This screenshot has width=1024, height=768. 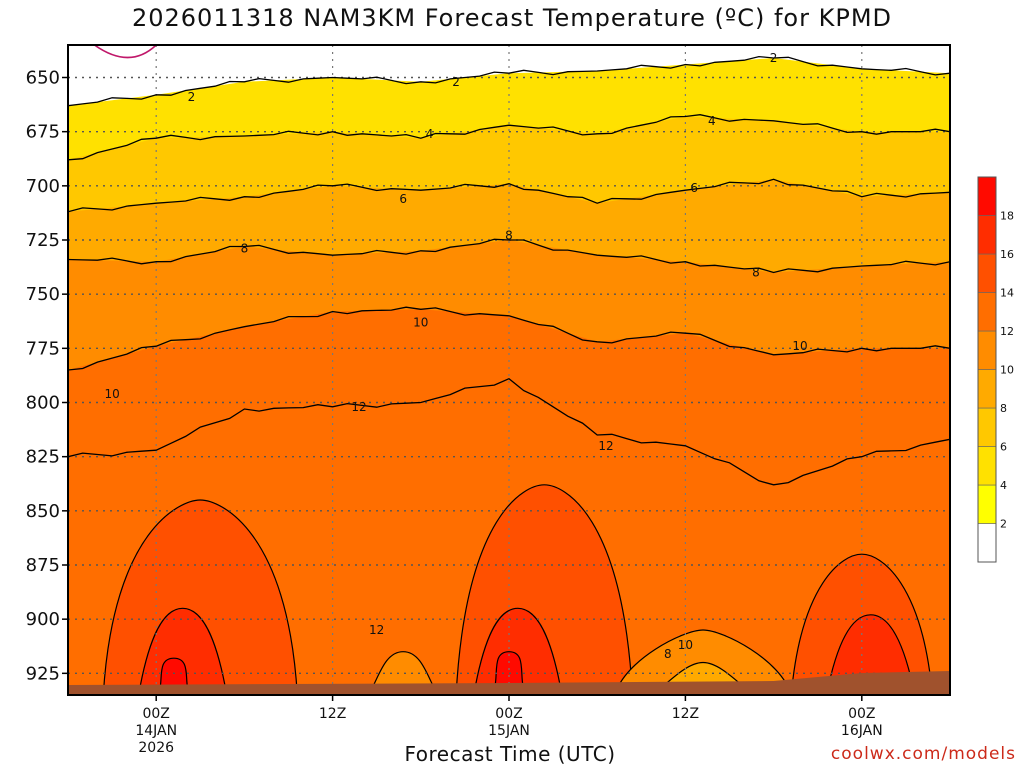 What do you see at coordinates (774, 58) in the screenshot?
I see `contour-label-2: 2` at bounding box center [774, 58].